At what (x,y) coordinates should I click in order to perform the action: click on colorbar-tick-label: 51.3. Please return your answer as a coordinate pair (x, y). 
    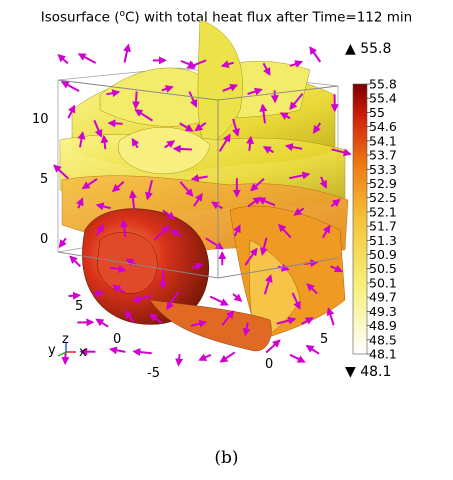
    Looking at the image, I should click on (383, 240).